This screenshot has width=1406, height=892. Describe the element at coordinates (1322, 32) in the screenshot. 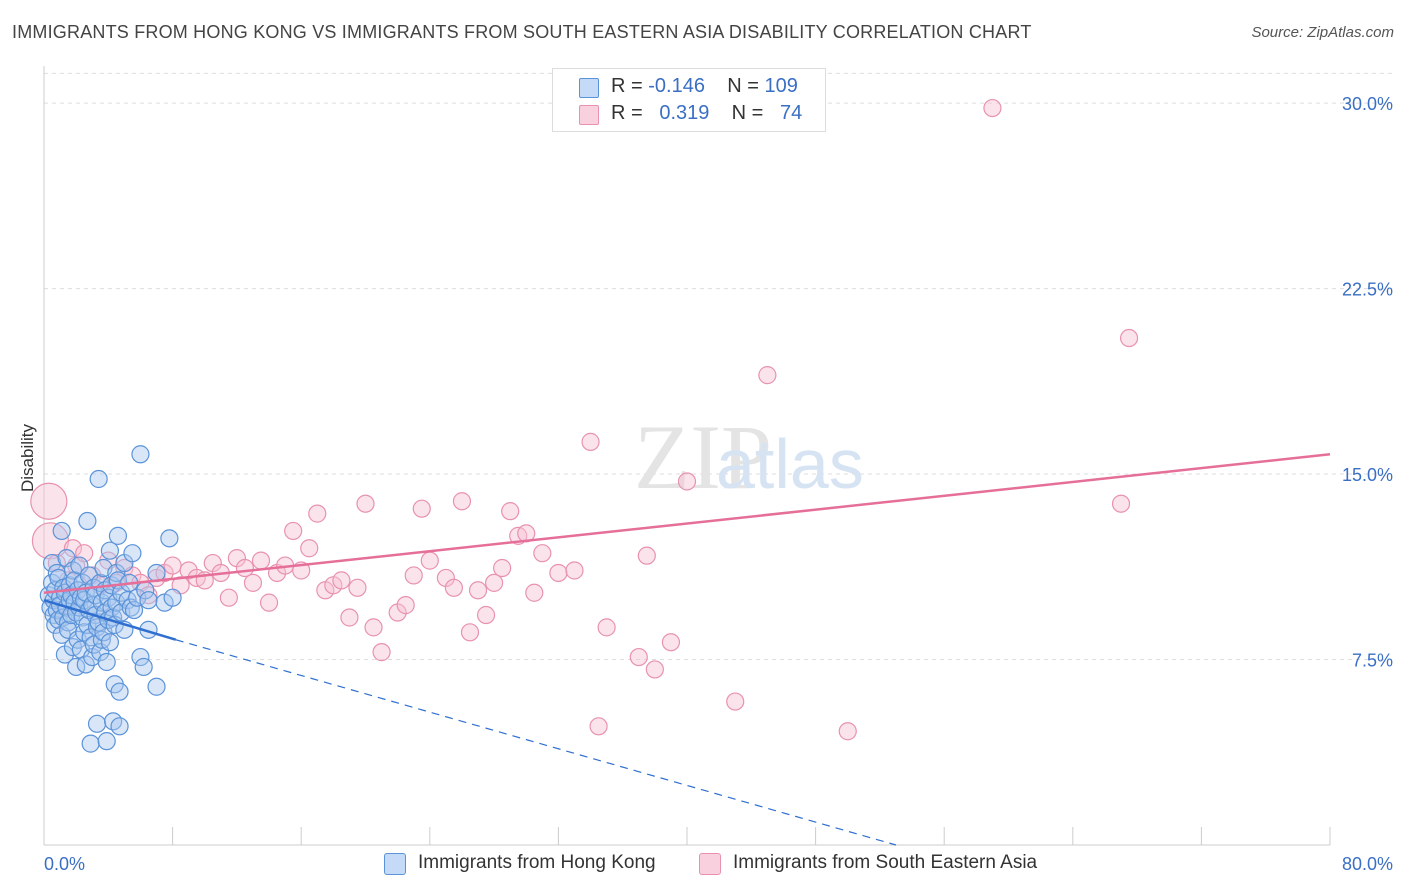

I see `source-credit: Source: ZipAtlas.com` at that location.